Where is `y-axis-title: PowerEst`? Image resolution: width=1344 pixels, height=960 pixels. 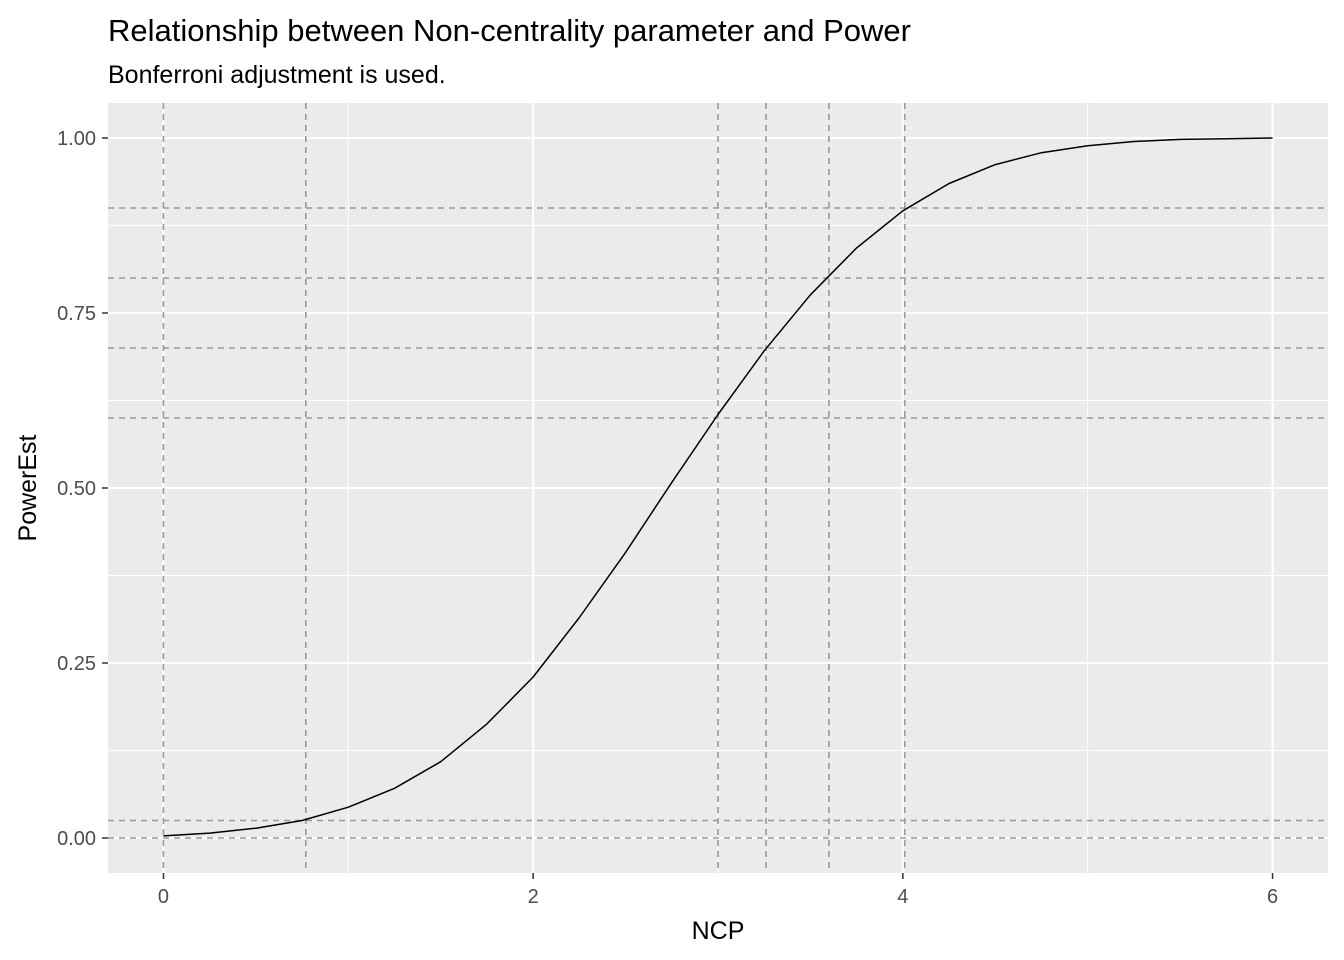
y-axis-title: PowerEst is located at coordinates (28, 487).